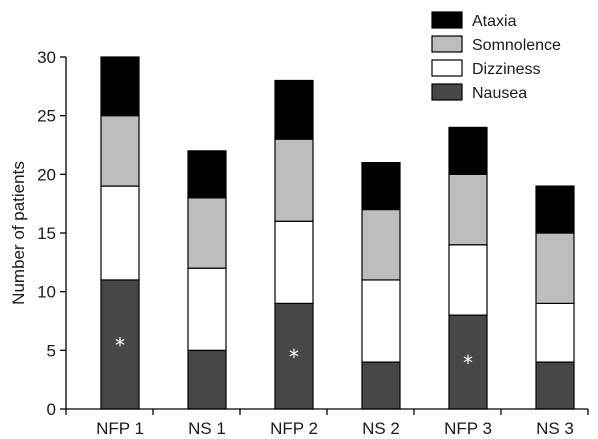 The width and height of the screenshot is (598, 439). I want to click on bar-ns-3-somnolence, so click(555, 268).